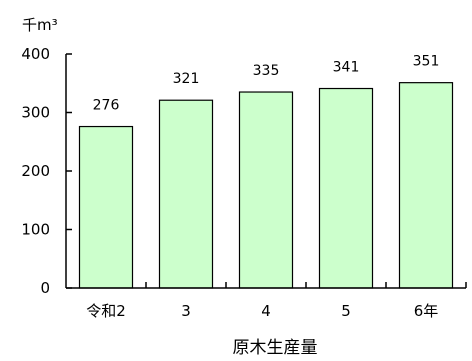  What do you see at coordinates (266, 301) in the screenshot?
I see `x-axis: 令和2 3 4 5 6年` at bounding box center [266, 301].